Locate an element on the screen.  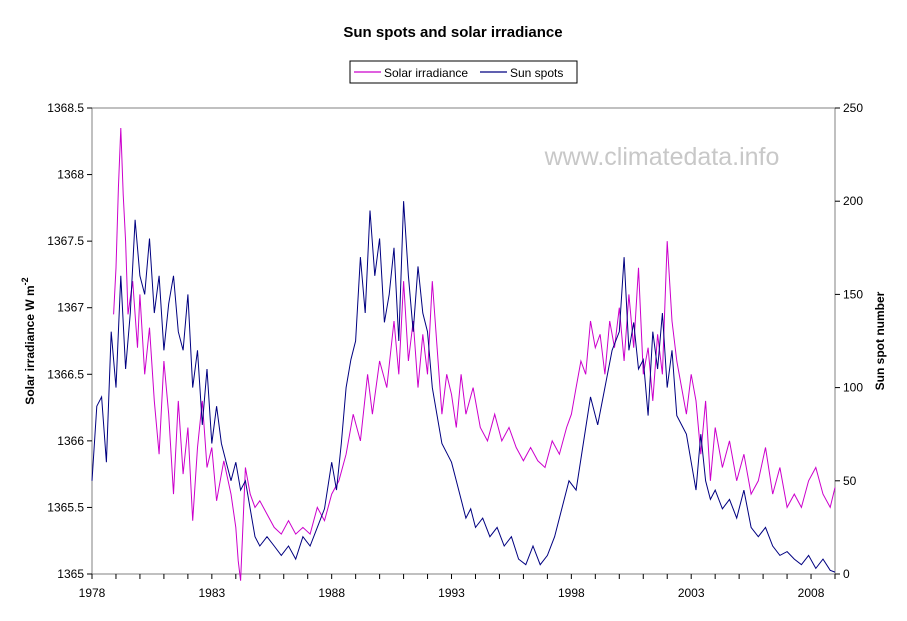
left-axis-title: Solar irradiance W m-2 is located at coordinates (28, 340).